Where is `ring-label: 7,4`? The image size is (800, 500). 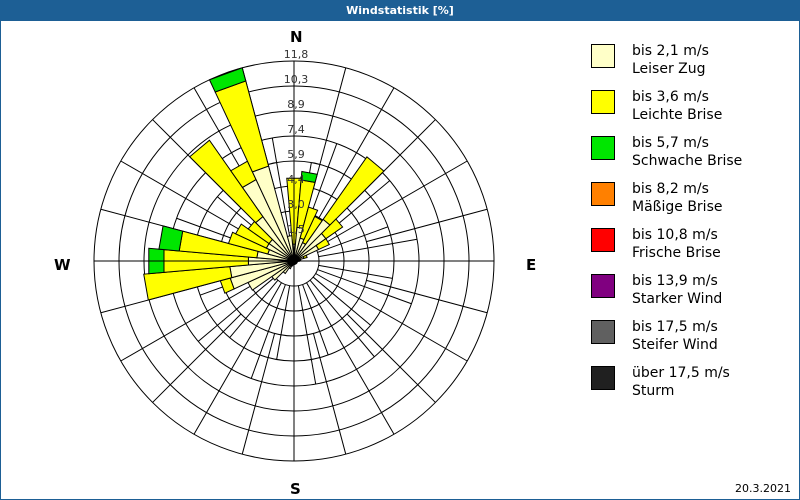 ring-label: 7,4 is located at coordinates (296, 129).